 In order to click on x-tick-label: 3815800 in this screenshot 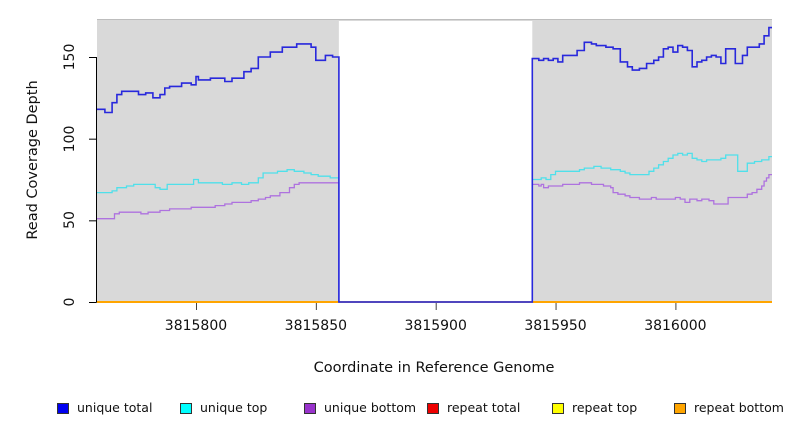, I will do `click(196, 326)`.